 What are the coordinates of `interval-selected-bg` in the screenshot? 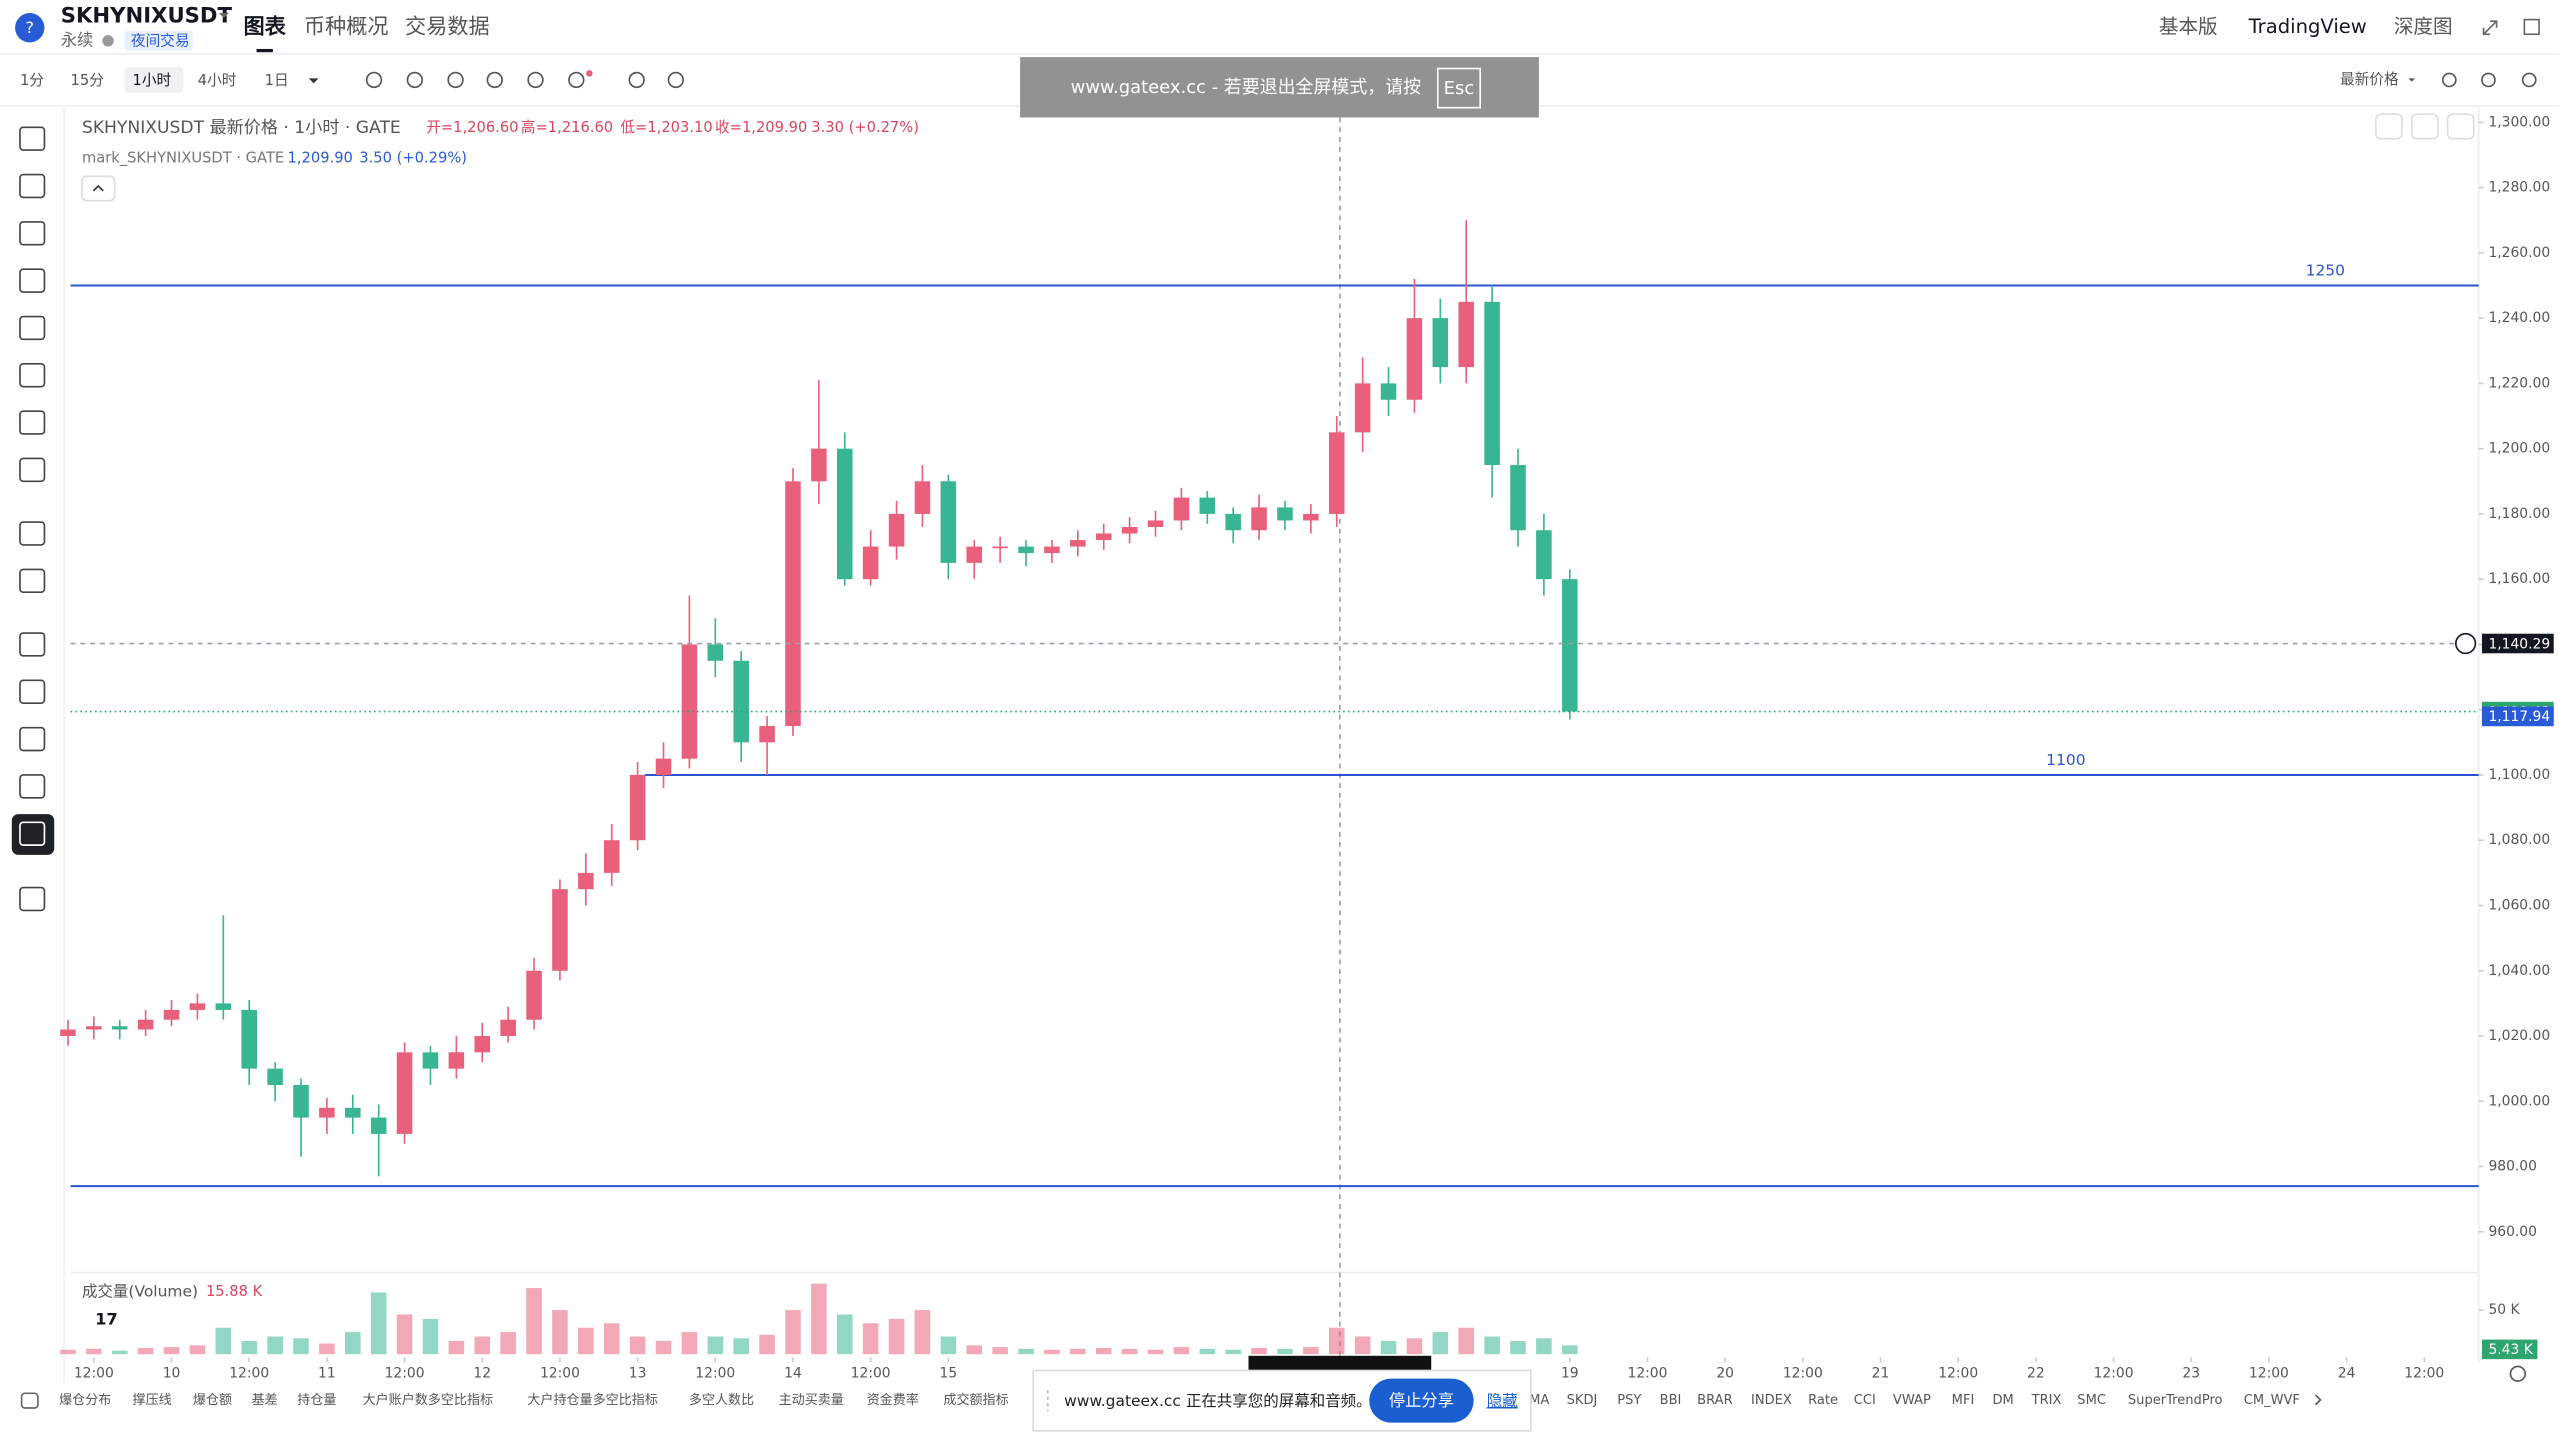 It's located at (154, 79).